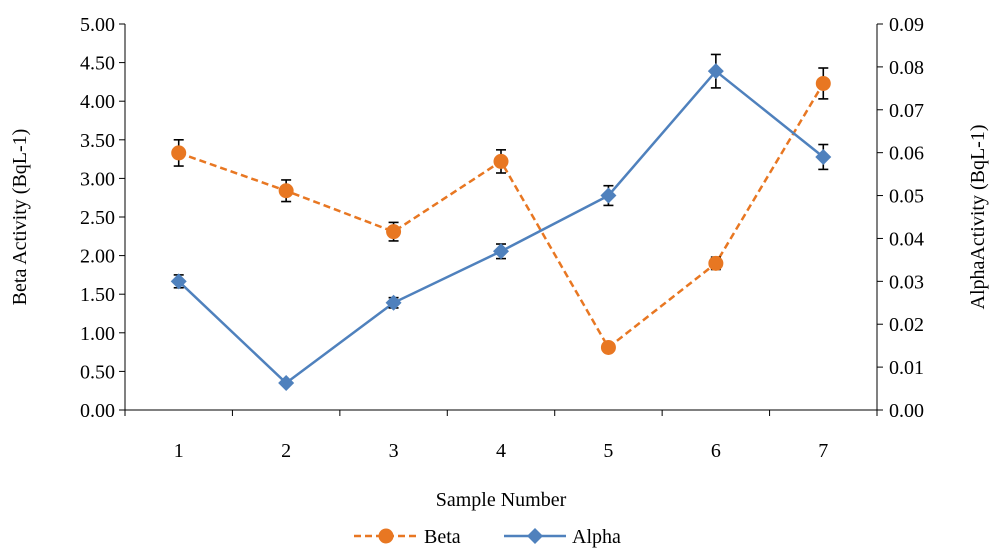  I want to click on right-axis-title: AlphaActivity (BqL-1), so click(978, 217).